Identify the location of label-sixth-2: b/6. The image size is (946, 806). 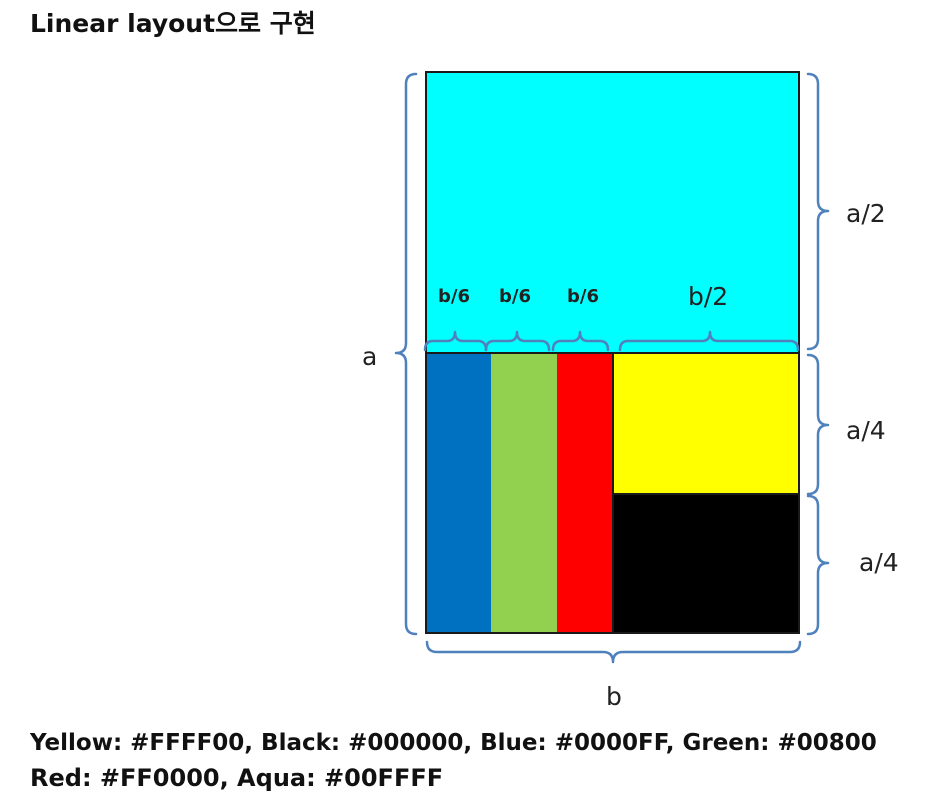
(515, 296).